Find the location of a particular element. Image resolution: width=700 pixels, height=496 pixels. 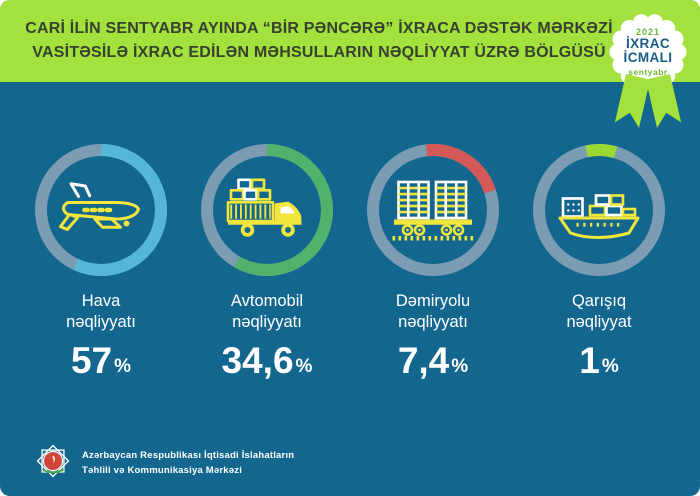

column-mixed-transport: Qarışıq nəqliyyat 1 % is located at coordinates (599, 261).